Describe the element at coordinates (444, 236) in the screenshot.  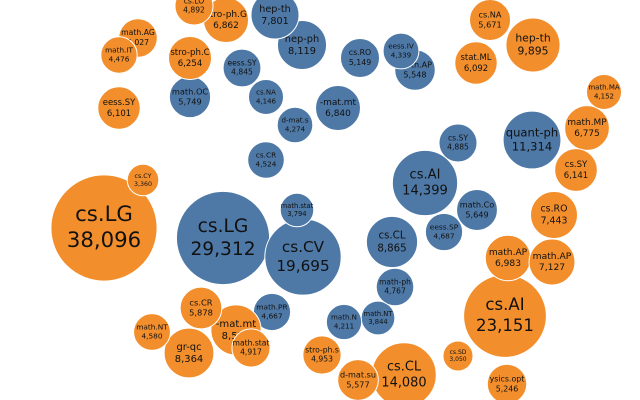
I see `bubble-value: 4,687` at that location.